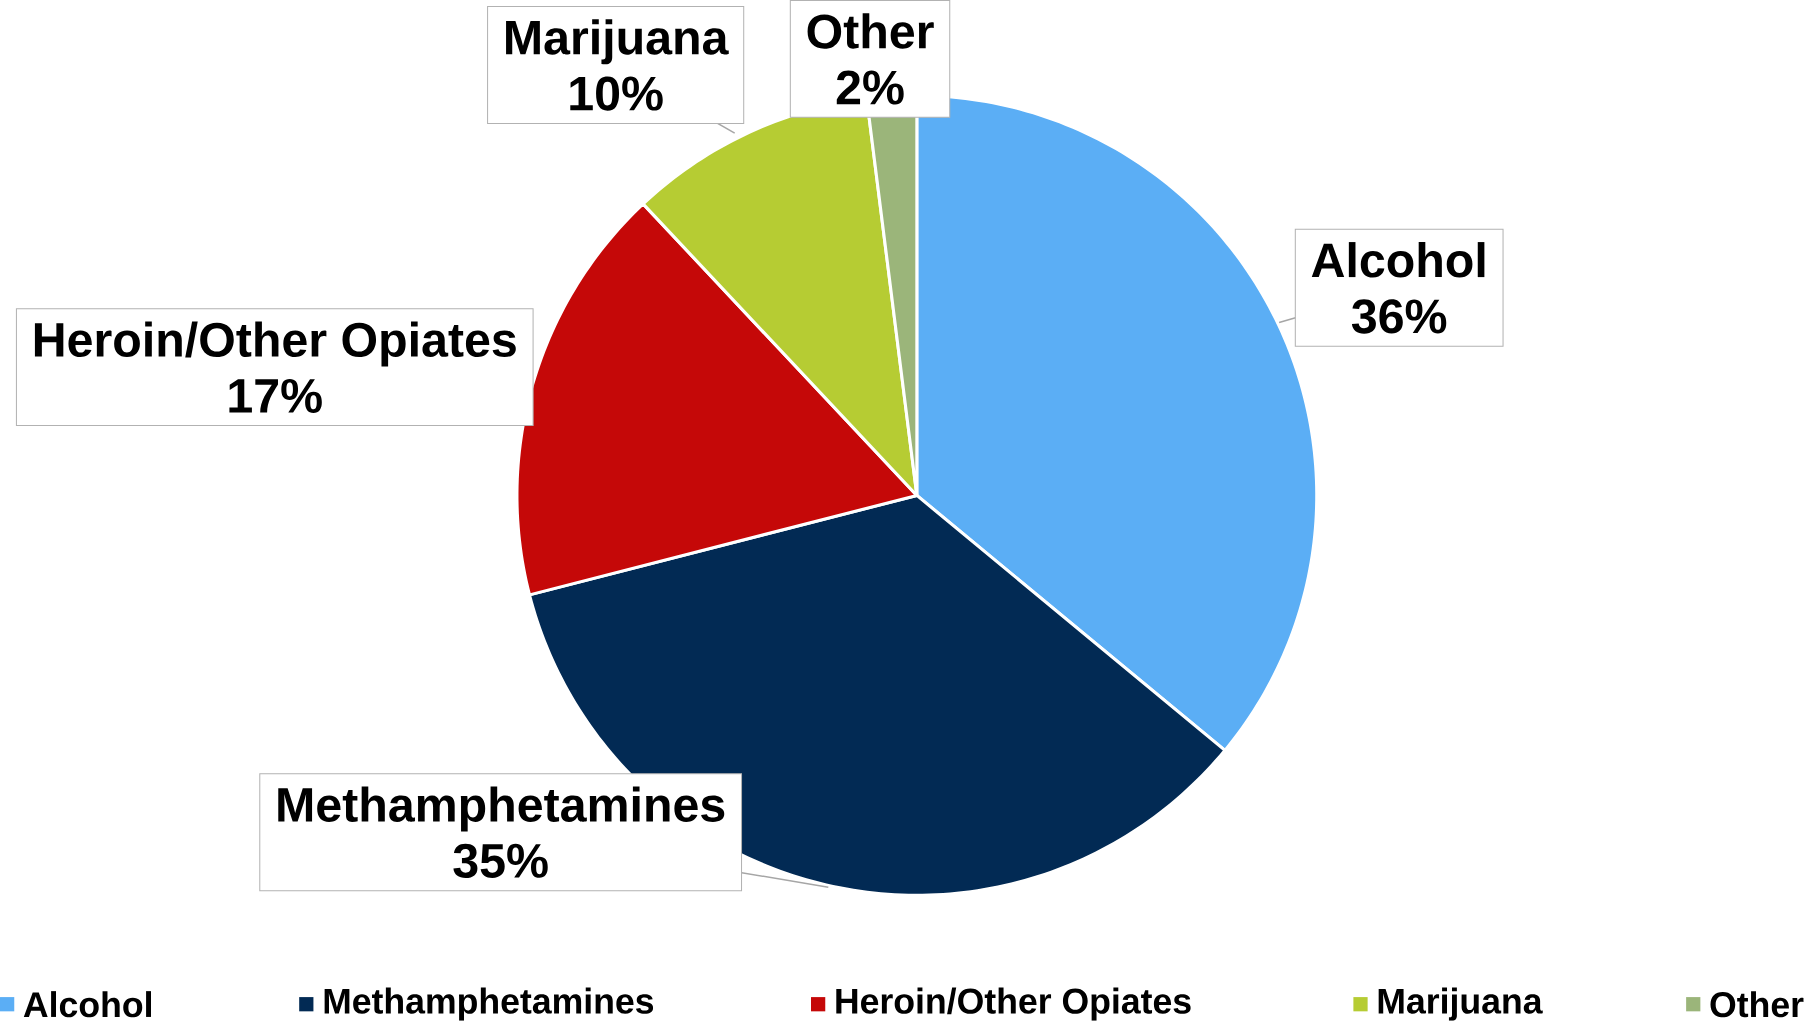  What do you see at coordinates (1460, 1004) in the screenshot?
I see `legend-label: Marijuana` at bounding box center [1460, 1004].